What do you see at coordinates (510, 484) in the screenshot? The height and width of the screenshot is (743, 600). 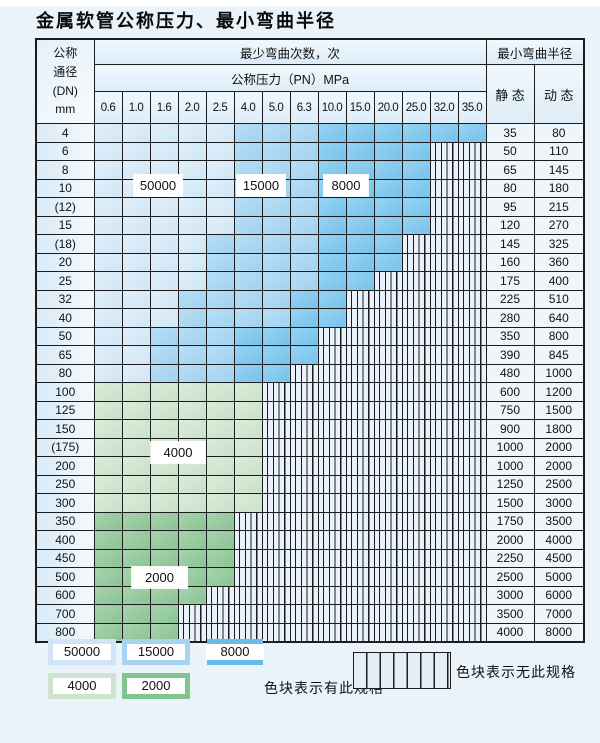 I see `static-value-cell: 1250` at bounding box center [510, 484].